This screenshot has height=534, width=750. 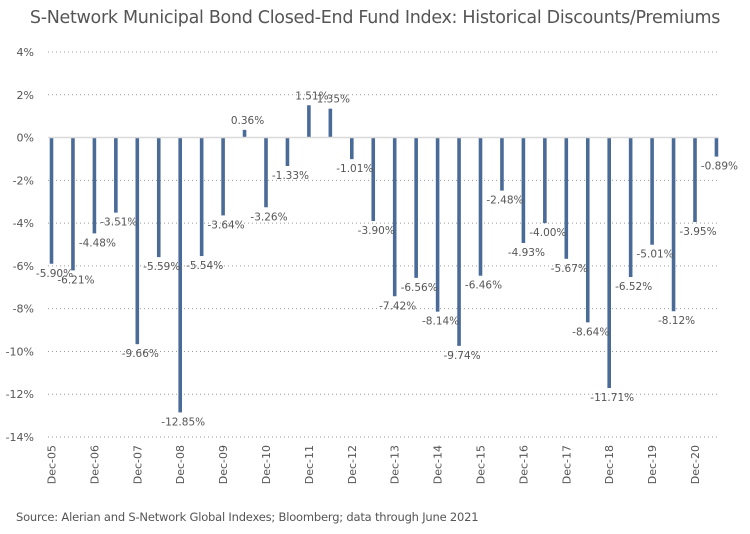 I want to click on data-label: -3.26%, so click(x=268, y=217).